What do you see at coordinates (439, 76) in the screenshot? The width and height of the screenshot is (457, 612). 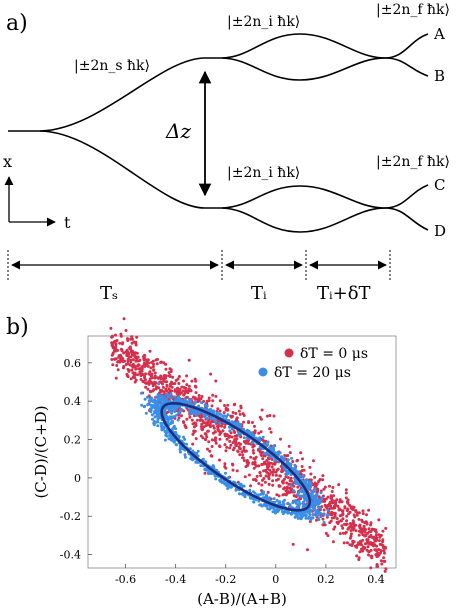 I see `port-b-label: B` at bounding box center [439, 76].